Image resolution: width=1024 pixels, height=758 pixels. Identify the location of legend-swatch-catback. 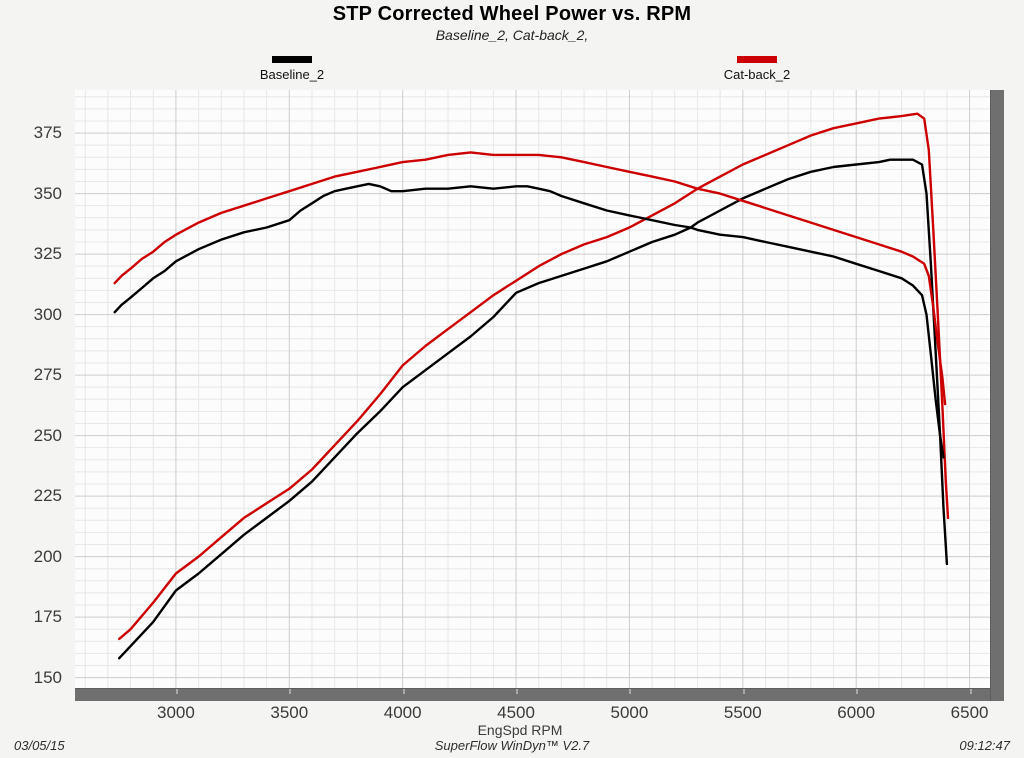
(757, 59).